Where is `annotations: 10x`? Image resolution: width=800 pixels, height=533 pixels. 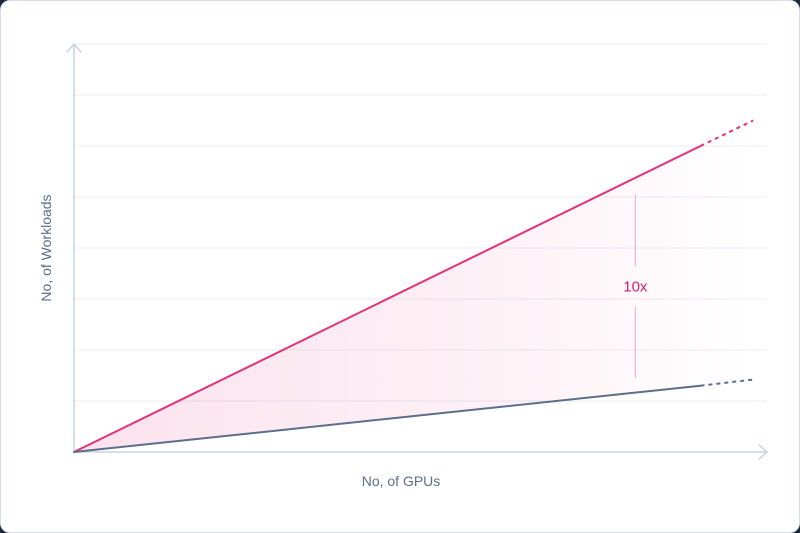
annotations: 10x is located at coordinates (635, 286).